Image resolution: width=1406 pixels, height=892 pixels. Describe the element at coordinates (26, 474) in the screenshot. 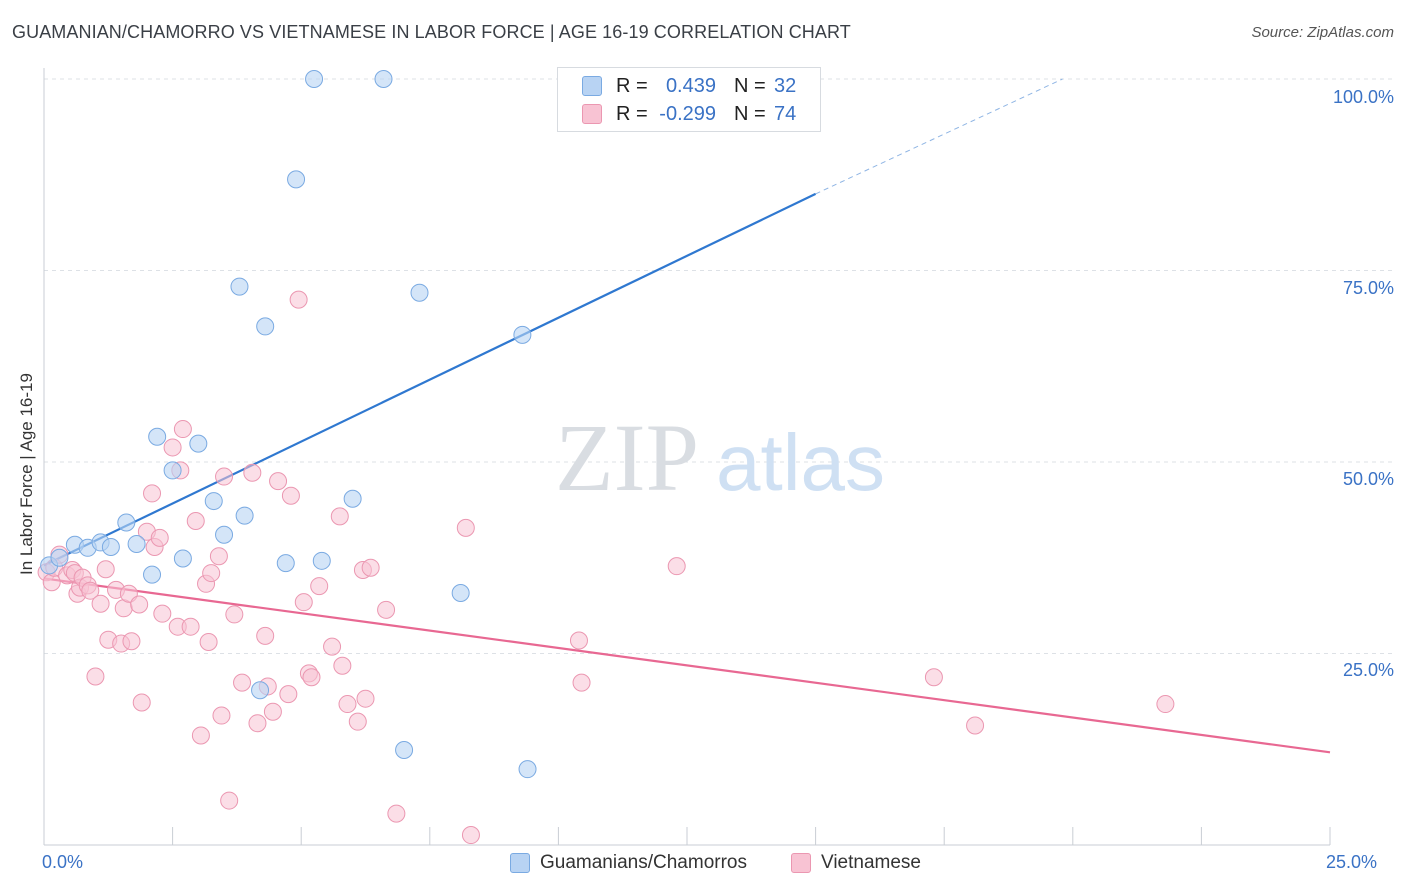

I see `y-axis-label: In Labor Force | Age 16-19` at that location.